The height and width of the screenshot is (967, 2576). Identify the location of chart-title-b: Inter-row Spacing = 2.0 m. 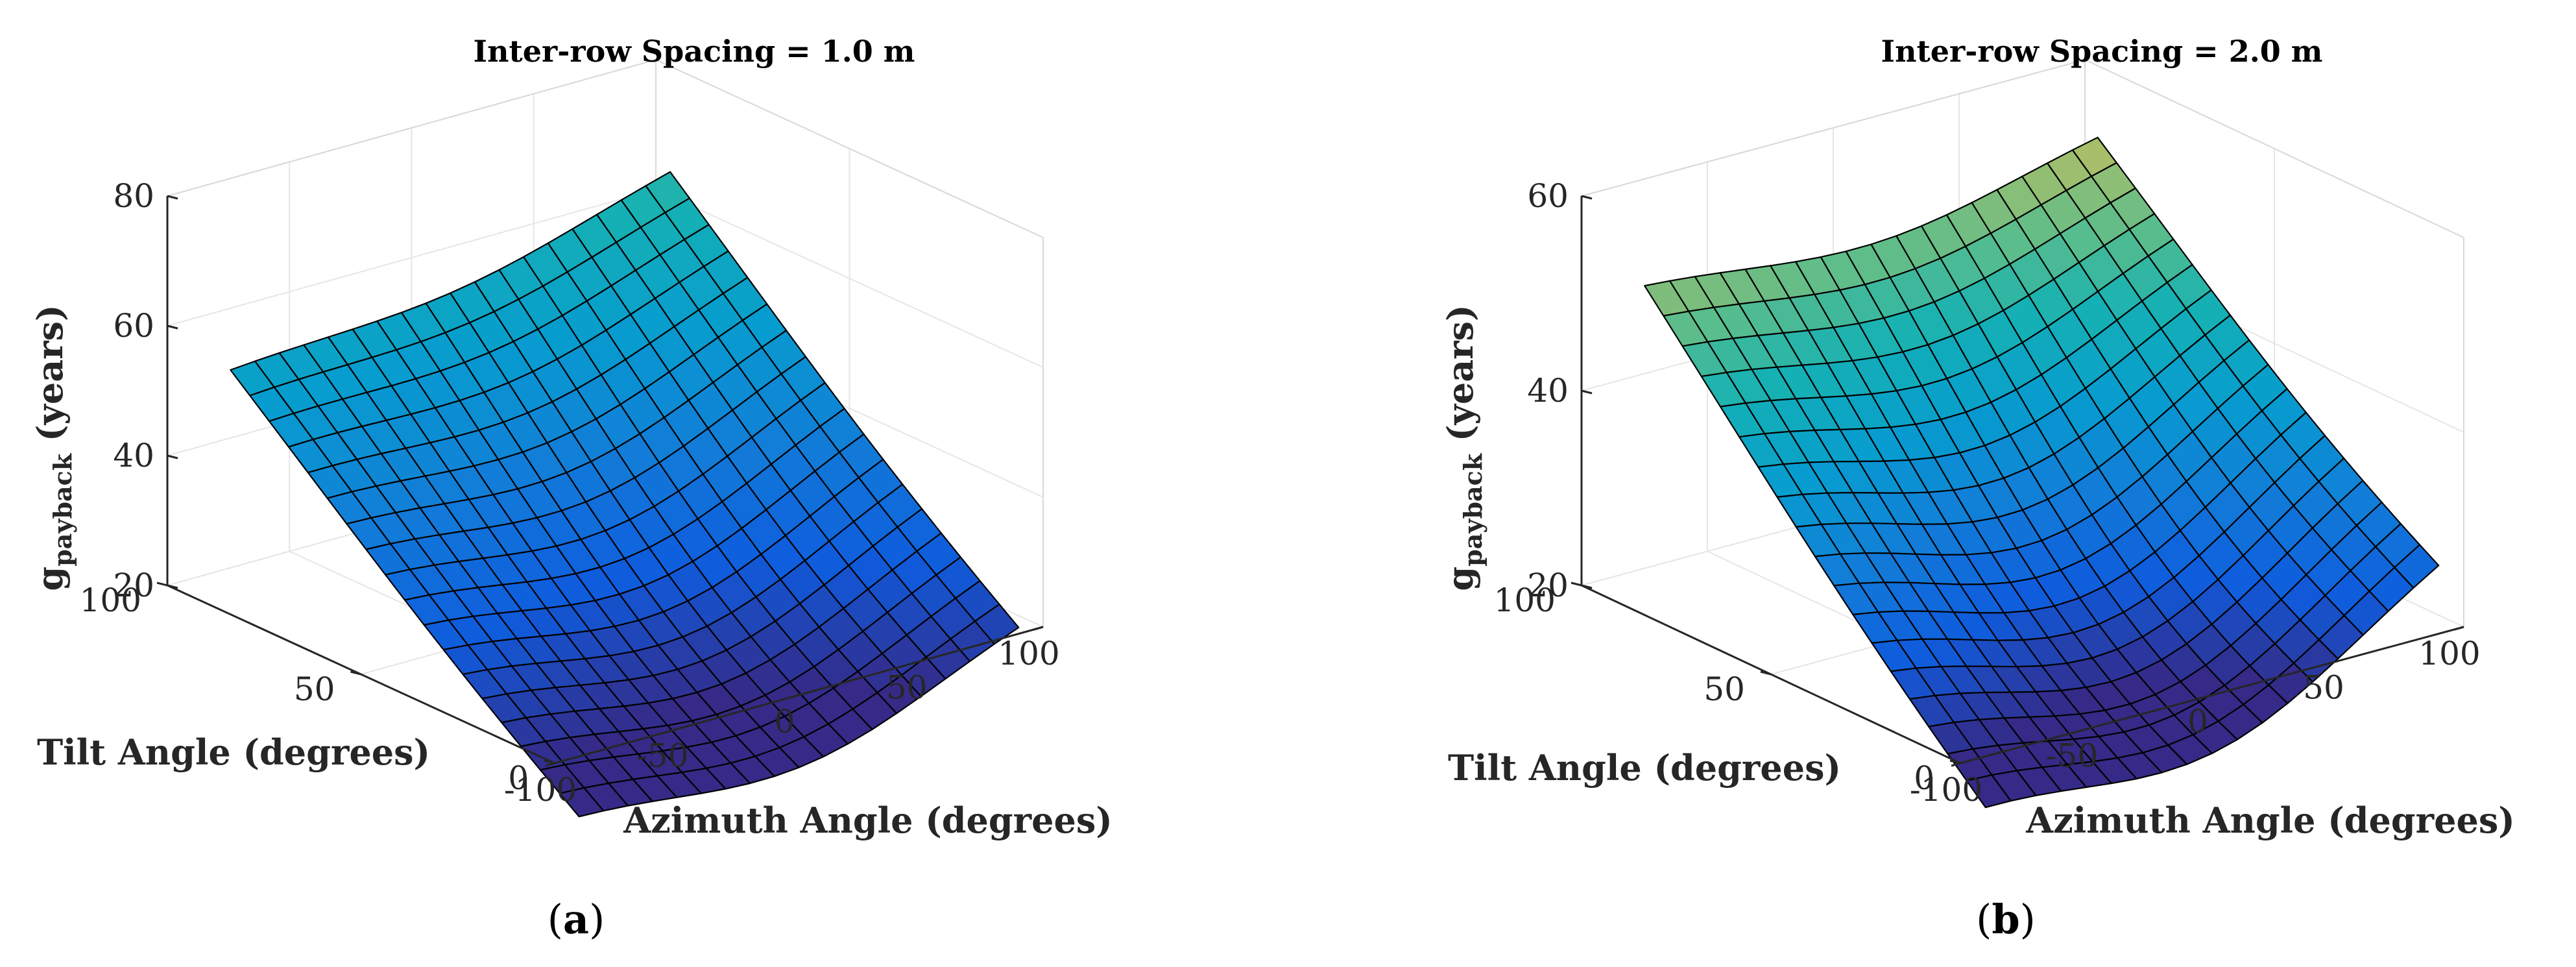
(2102, 52).